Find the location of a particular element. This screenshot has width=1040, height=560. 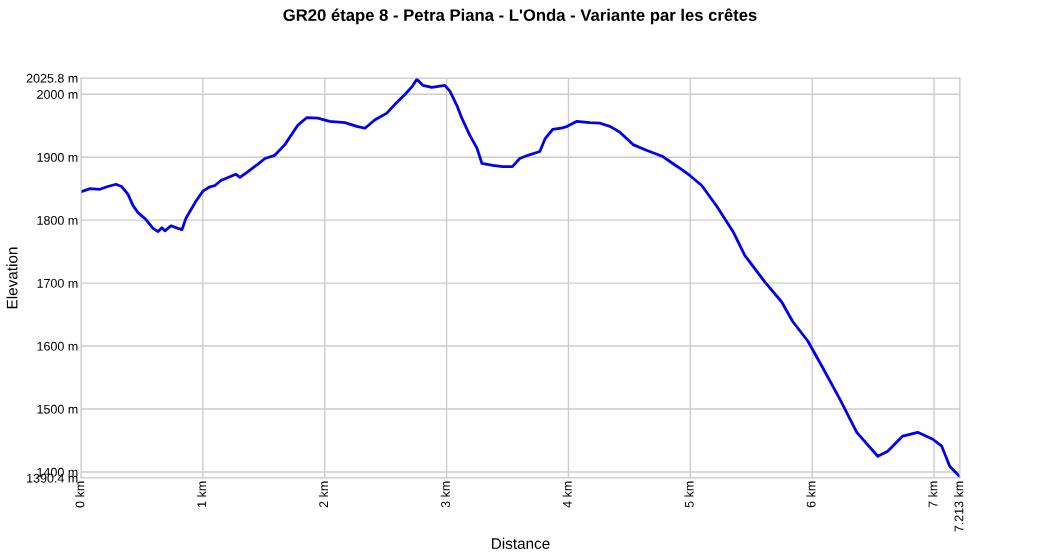

chart-title: GR20 étape 8 - Petra Piana - L'Onda - Variante par les crêtes is located at coordinates (520, 16).